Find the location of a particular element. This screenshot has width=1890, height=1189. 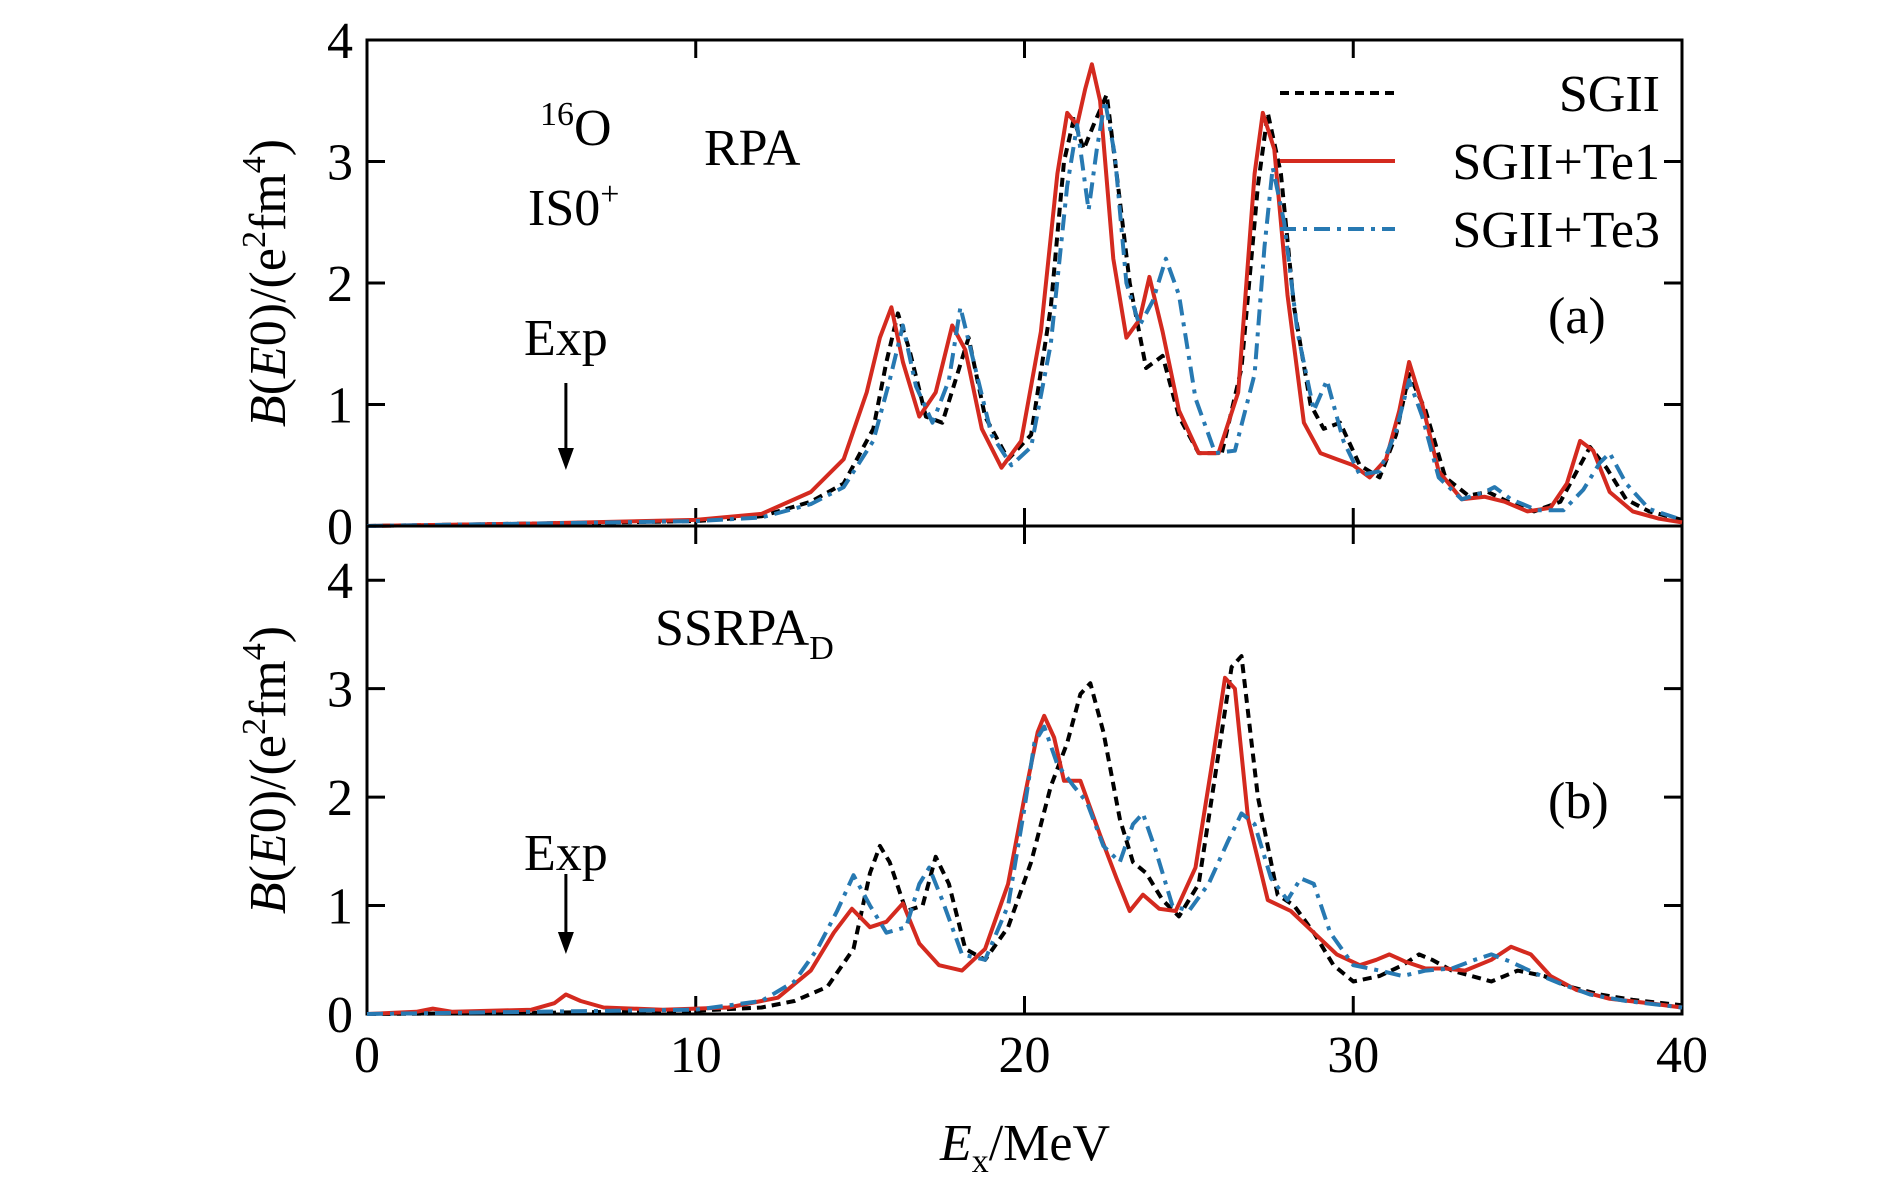

panel-a-nucleus-label: 16O is located at coordinates (576, 126).